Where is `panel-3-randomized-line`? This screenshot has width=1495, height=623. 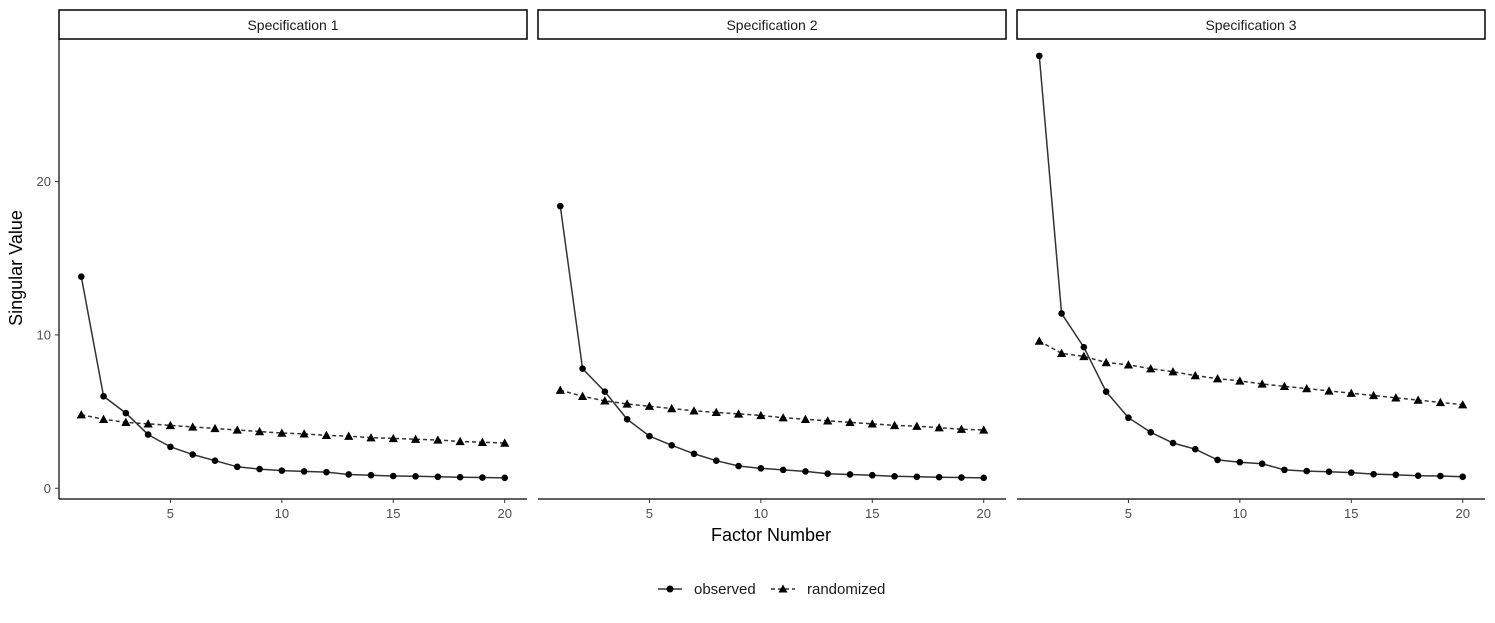 panel-3-randomized-line is located at coordinates (1250, 373).